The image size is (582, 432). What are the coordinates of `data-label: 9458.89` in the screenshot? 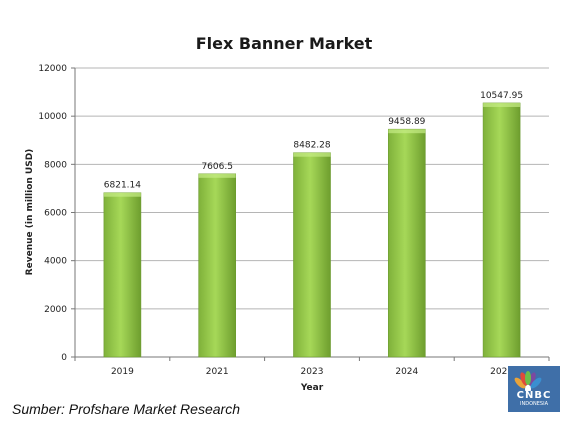 It's located at (406, 122).